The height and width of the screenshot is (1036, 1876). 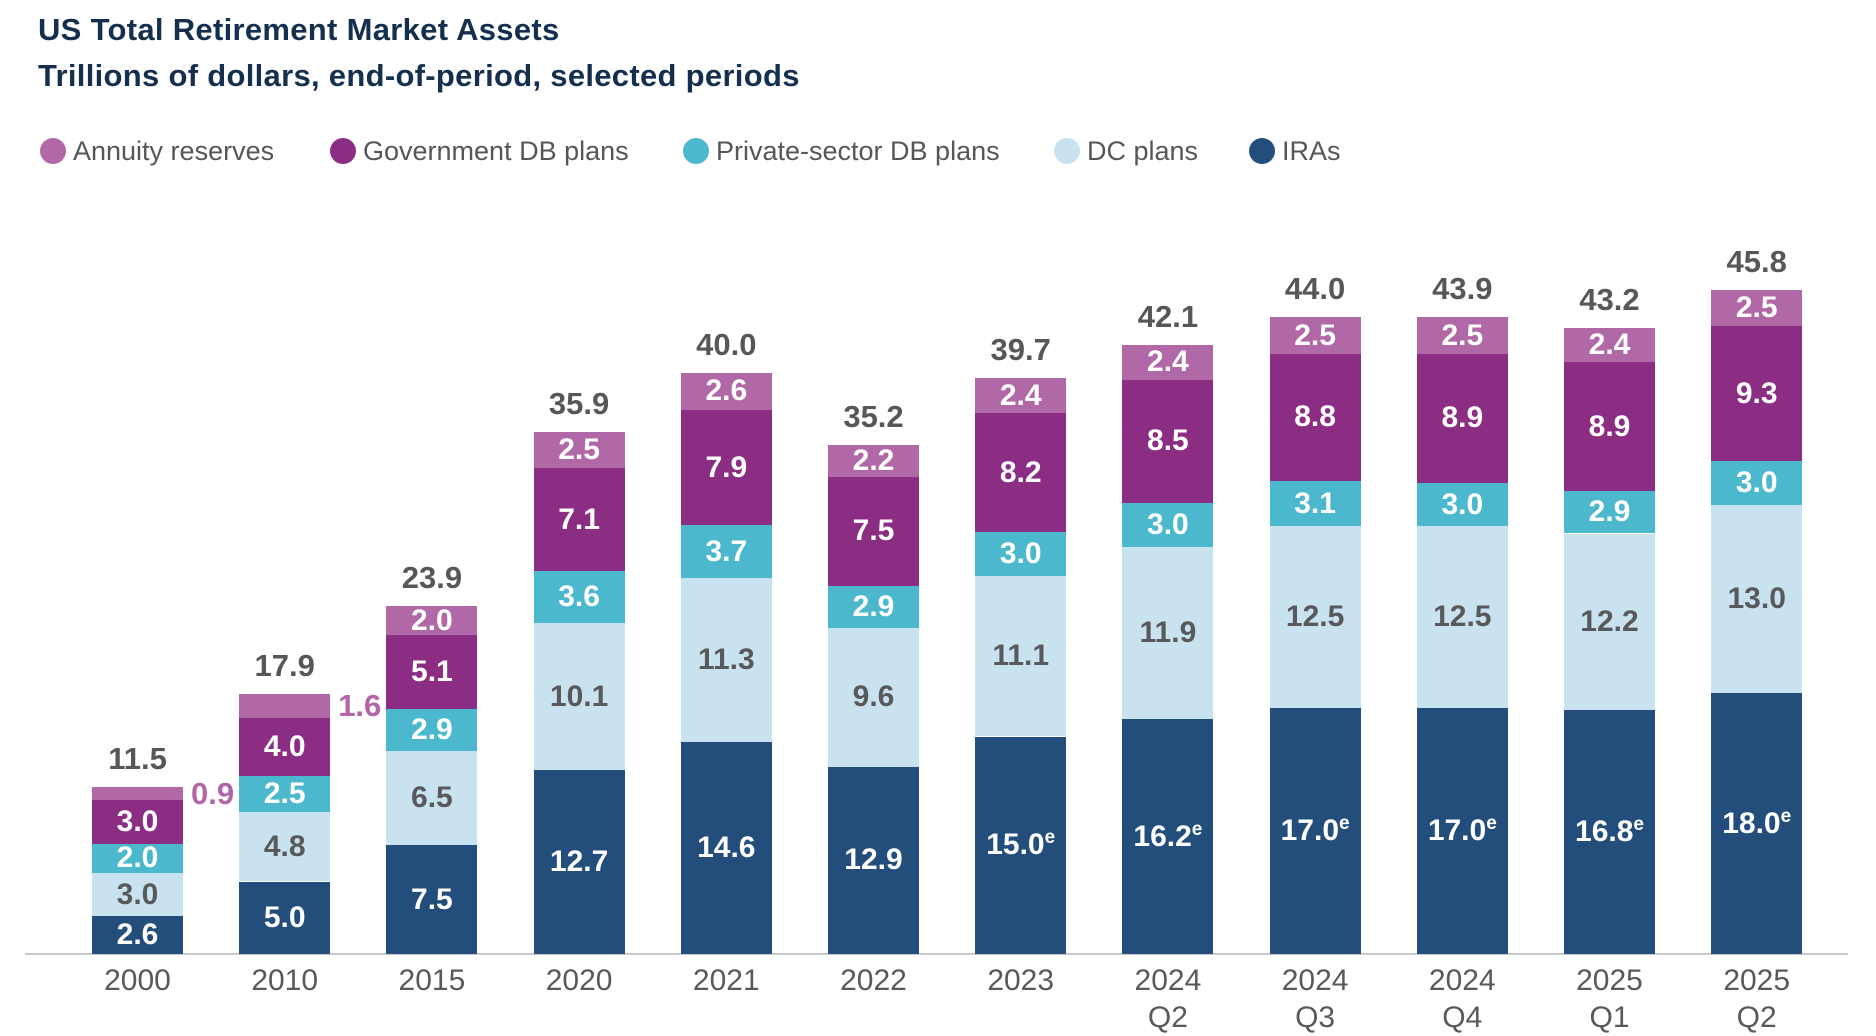 I want to click on bar-segment-private-sector-db-plans-2025-q2: 3.0, so click(x=1757, y=483).